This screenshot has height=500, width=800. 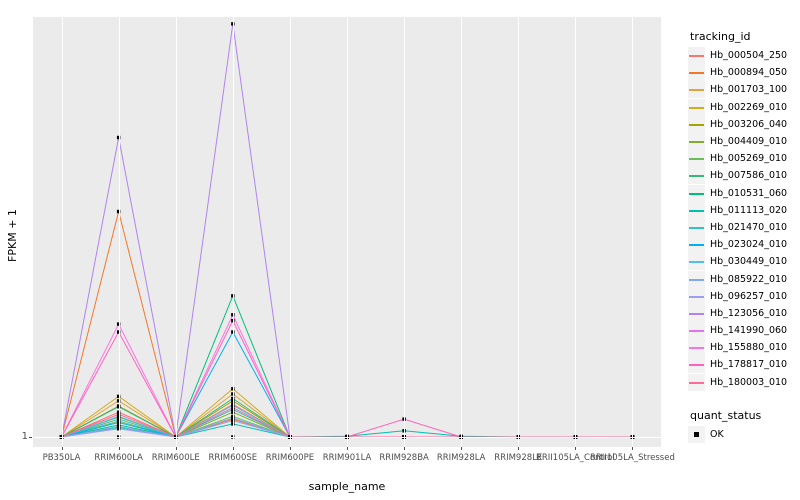 I want to click on legend-item-label: Hb_180003_010, so click(x=749, y=382).